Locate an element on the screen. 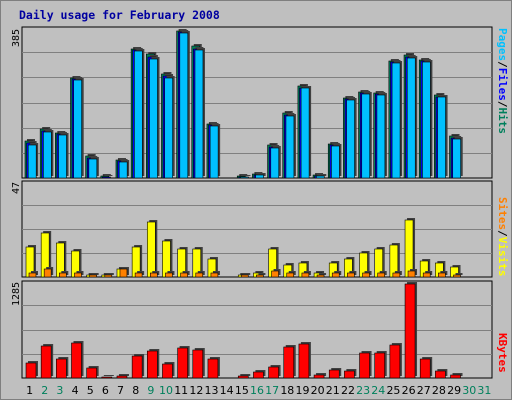 This screenshot has height=400, width=512. x-tick-label-day-30: 30 is located at coordinates (469, 390).